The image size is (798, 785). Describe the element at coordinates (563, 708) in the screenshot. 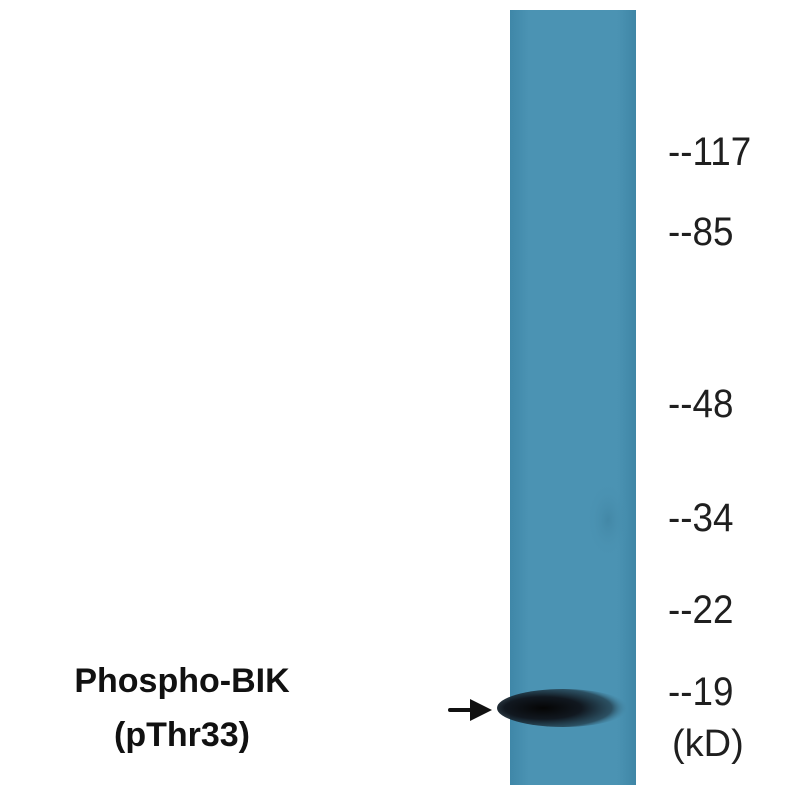

I see `protein-band` at that location.